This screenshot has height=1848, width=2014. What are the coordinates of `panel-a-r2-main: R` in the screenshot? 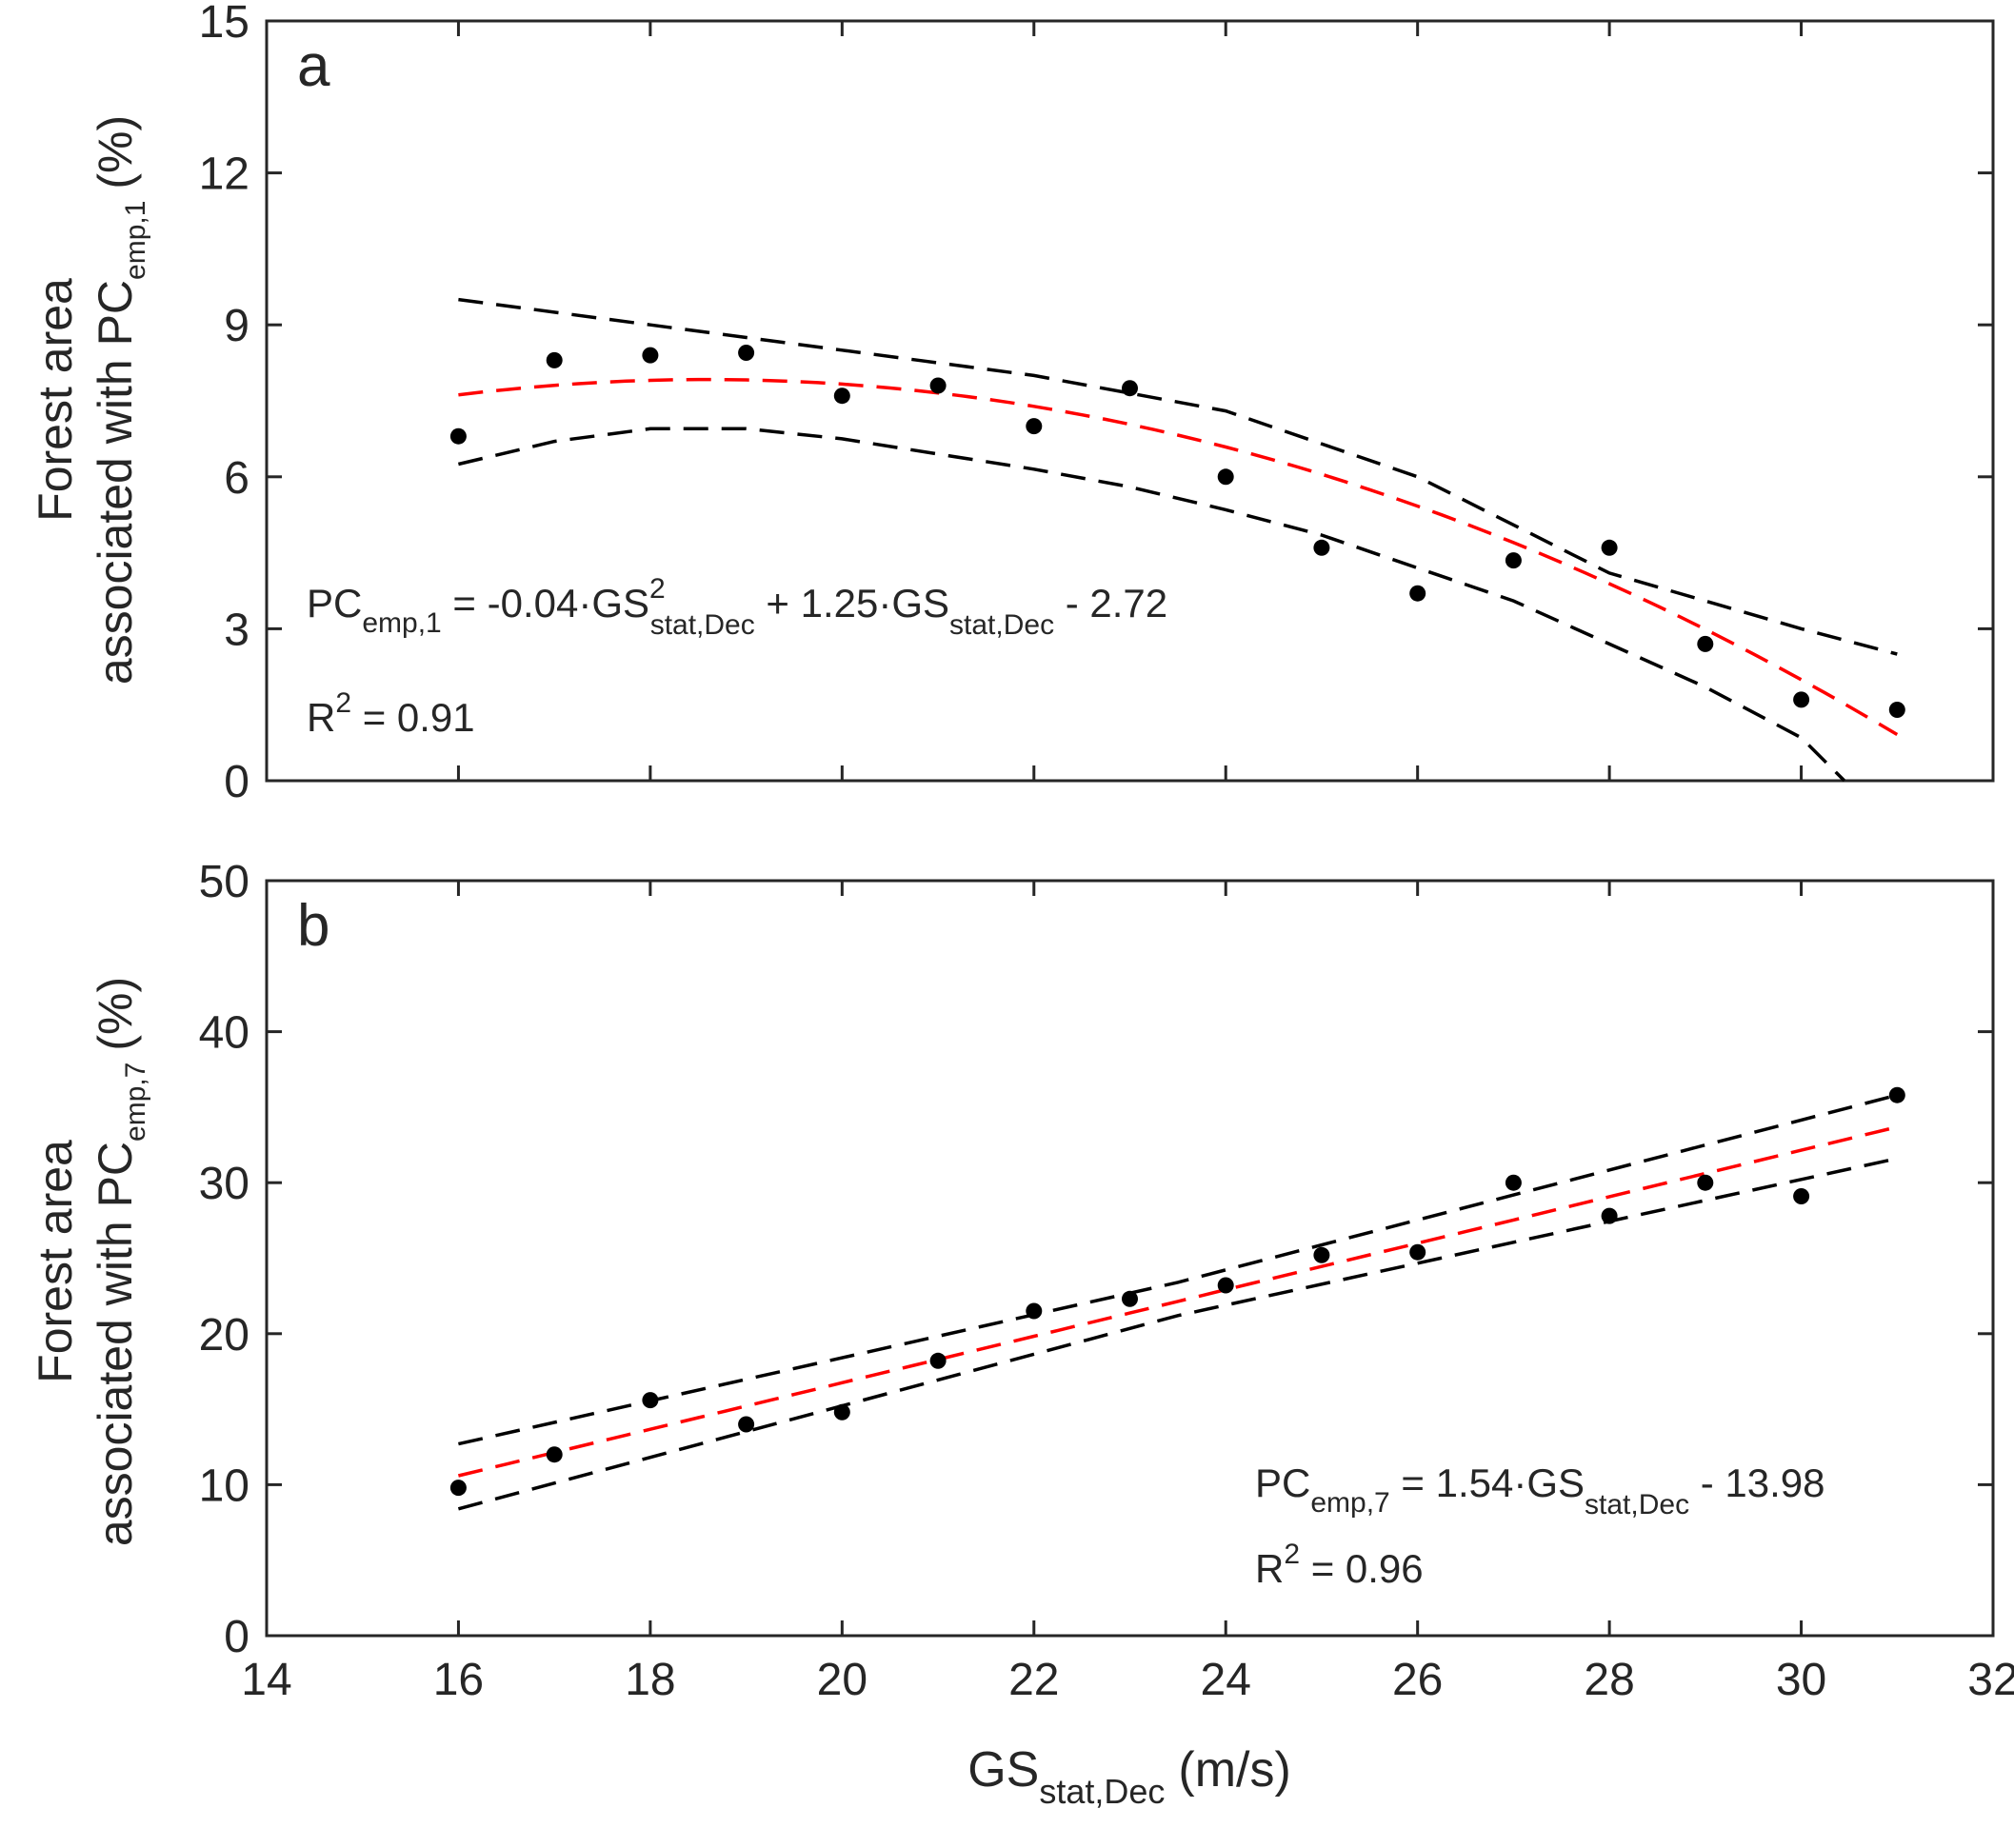 It's located at (321, 717).